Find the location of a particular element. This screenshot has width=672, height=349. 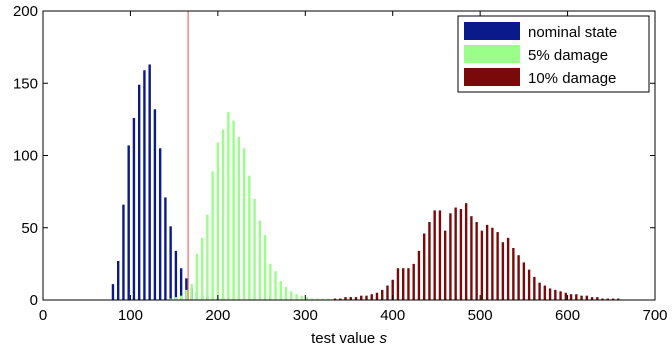

legend-label: 10% damage is located at coordinates (572, 78).